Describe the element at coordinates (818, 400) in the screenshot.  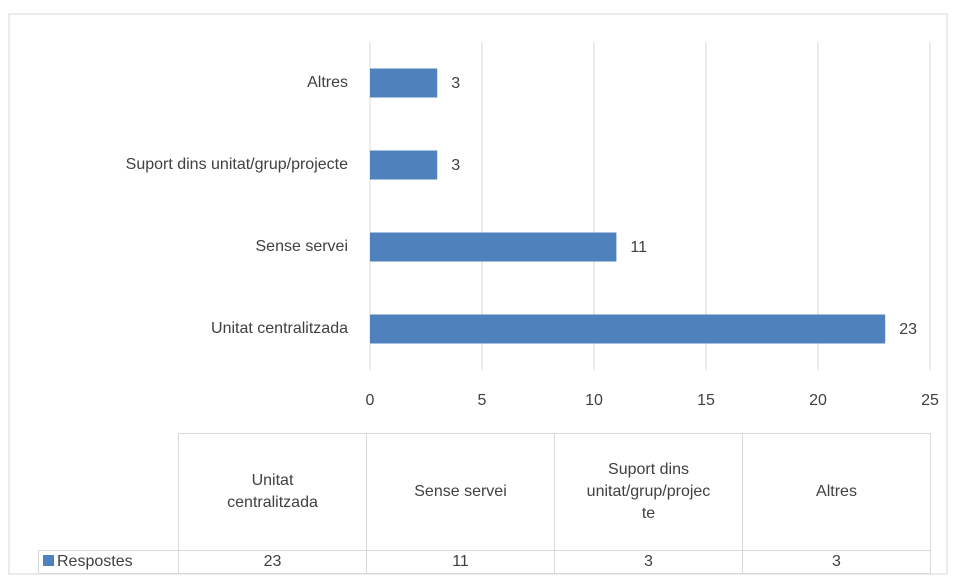
I see `x-tick-label: 20` at that location.